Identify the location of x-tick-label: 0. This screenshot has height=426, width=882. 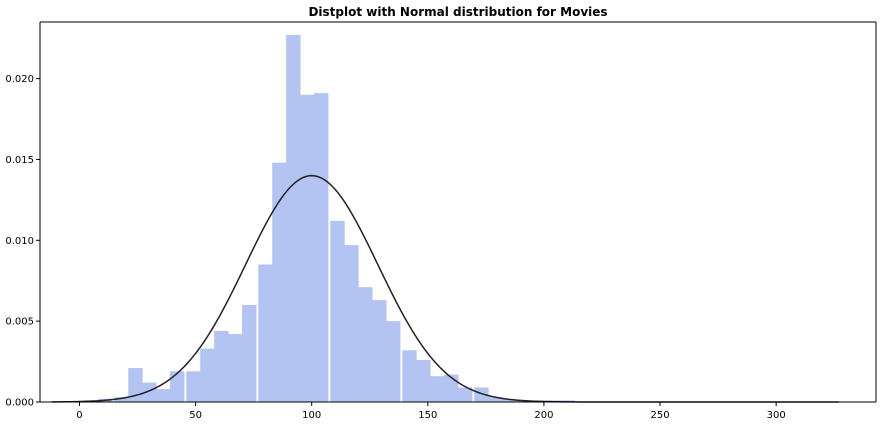
(79, 415).